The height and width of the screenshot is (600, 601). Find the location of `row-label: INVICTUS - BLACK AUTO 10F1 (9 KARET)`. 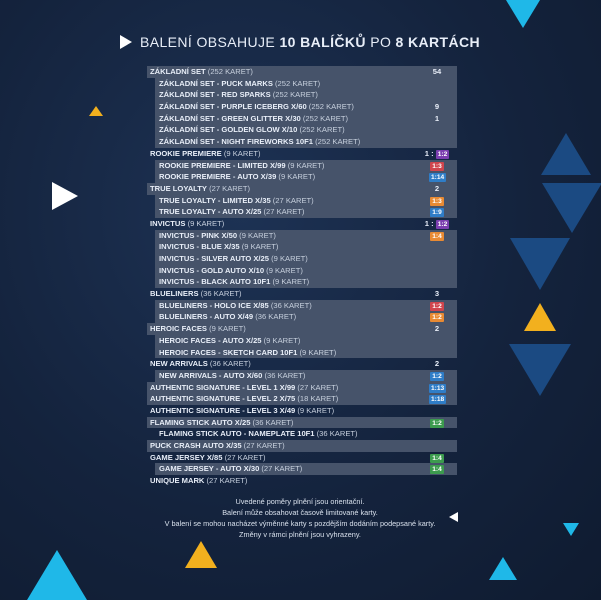

row-label: INVICTUS - BLACK AUTO 10F1 (9 KARET) is located at coordinates (234, 282).